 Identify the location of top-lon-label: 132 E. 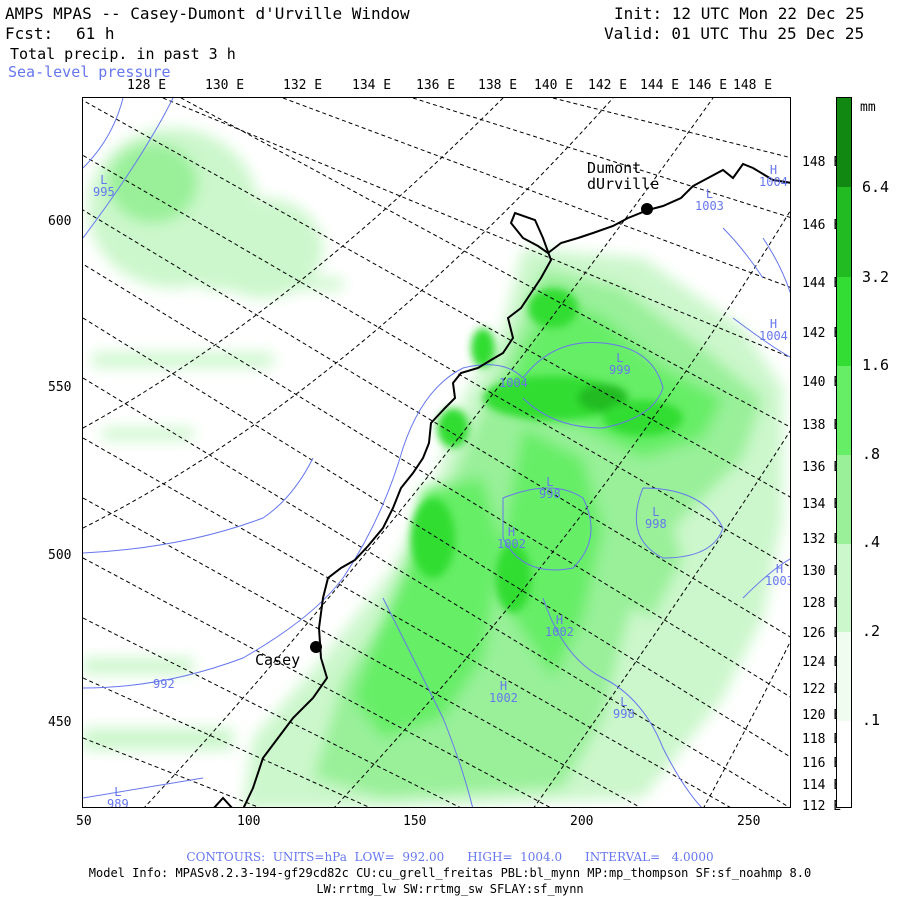
(303, 85).